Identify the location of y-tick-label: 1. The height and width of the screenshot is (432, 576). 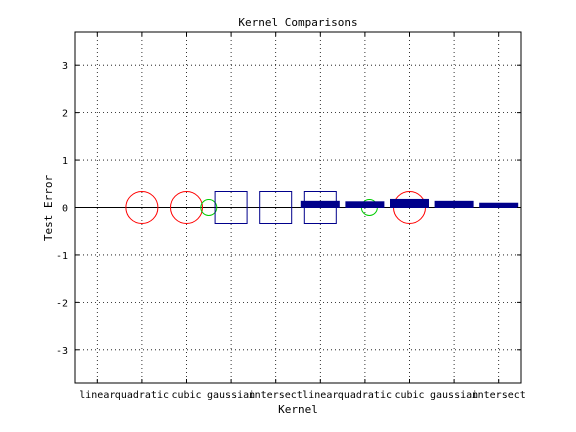
(65, 161).